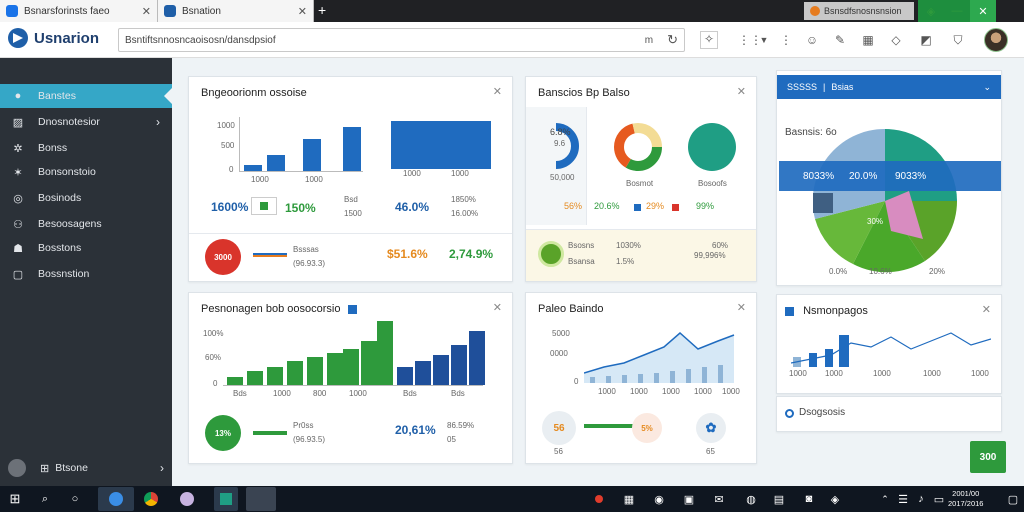 The width and height of the screenshot is (1024, 512). Describe the element at coordinates (463, 199) in the screenshot. I see `stat-label: 1850%` at that location.